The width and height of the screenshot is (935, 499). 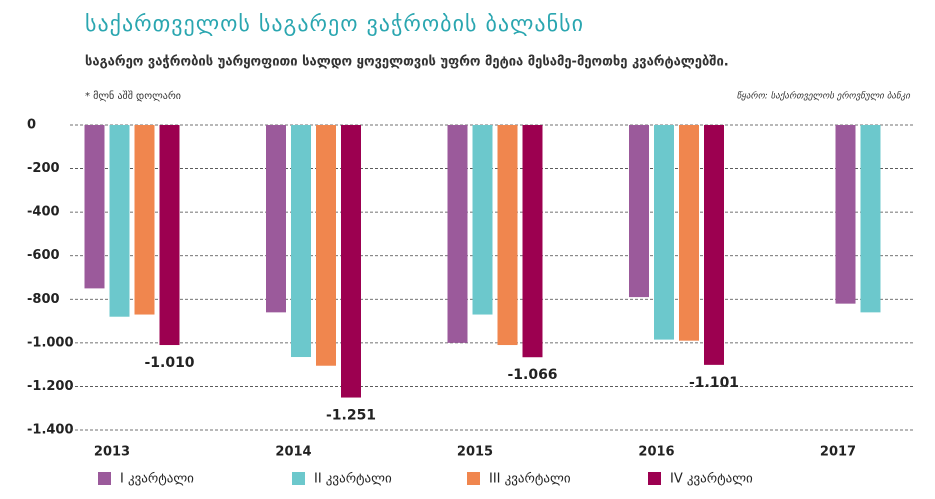 I want to click on x-tick-label: 2013, so click(x=112, y=452).